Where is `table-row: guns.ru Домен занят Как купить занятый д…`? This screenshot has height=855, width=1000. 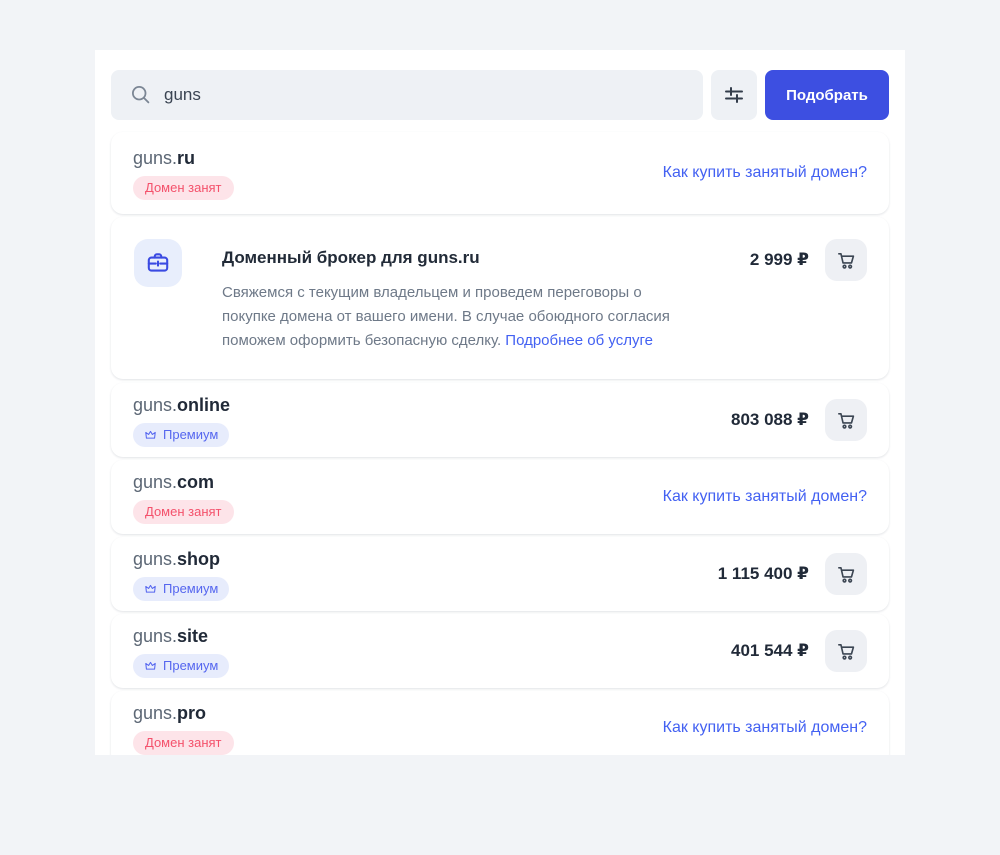
table-row: guns.ru Домен занят Как купить занятый д… is located at coordinates (500, 173).